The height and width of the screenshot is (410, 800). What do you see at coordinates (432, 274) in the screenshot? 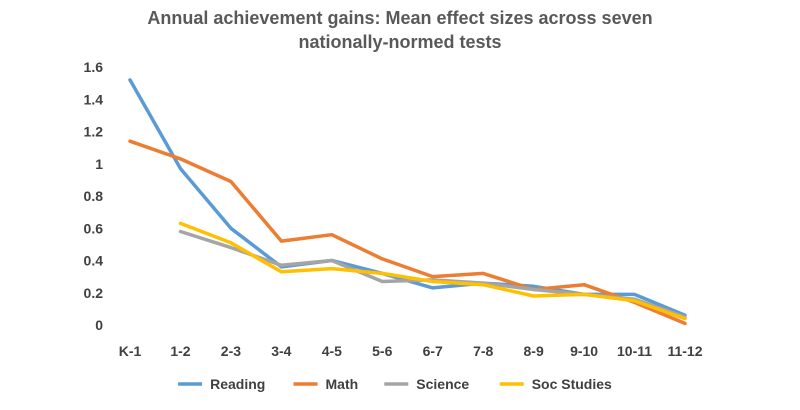
I see `series-line-science` at bounding box center [432, 274].